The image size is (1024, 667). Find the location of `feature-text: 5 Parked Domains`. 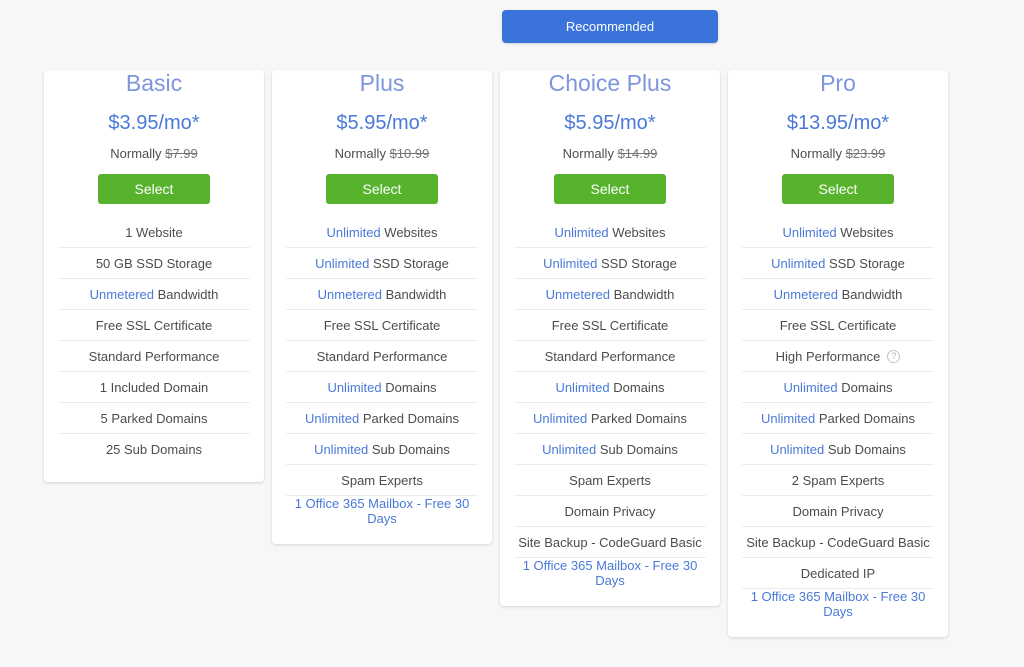

feature-text: 5 Parked Domains is located at coordinates (154, 418).